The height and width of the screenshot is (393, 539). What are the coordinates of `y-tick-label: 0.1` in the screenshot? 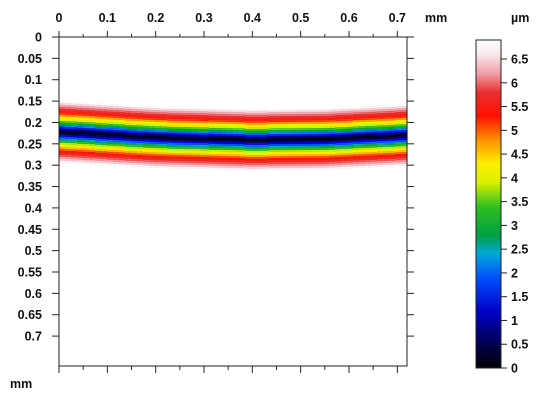 It's located at (33, 80).